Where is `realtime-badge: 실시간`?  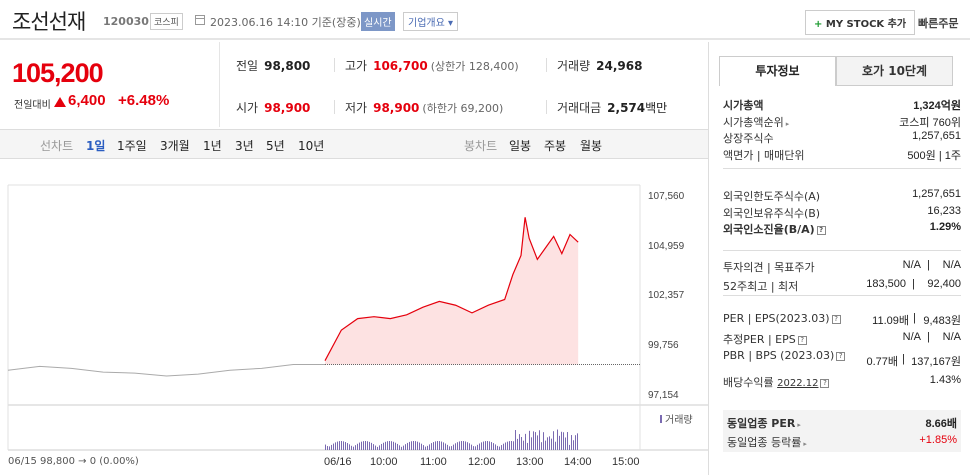
realtime-badge: 실시간 is located at coordinates (378, 21).